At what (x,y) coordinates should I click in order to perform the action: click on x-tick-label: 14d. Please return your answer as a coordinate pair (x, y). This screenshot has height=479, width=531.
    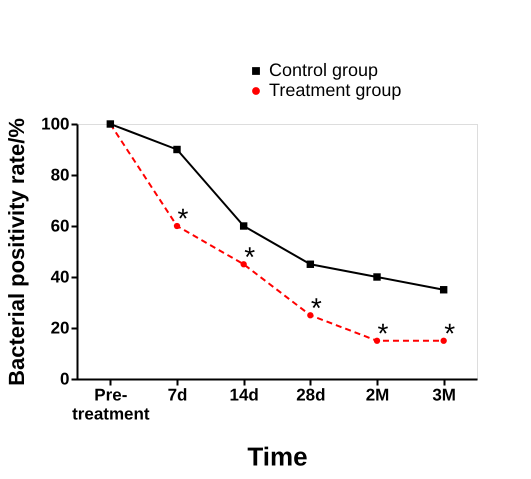
    Looking at the image, I should click on (244, 395).